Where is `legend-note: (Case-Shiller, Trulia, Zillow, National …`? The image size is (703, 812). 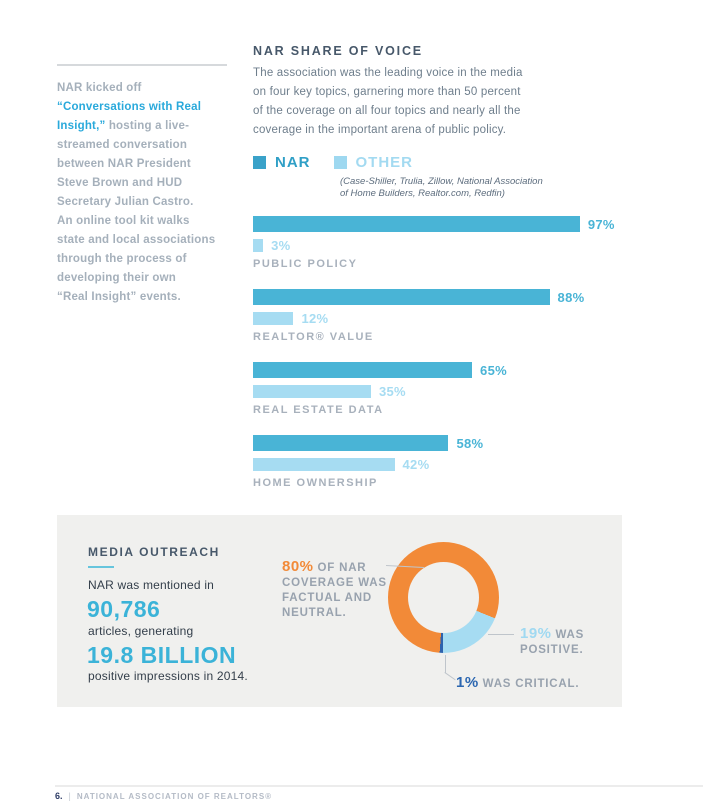 legend-note: (Case-Shiller, Trulia, Zillow, National … is located at coordinates (441, 187).